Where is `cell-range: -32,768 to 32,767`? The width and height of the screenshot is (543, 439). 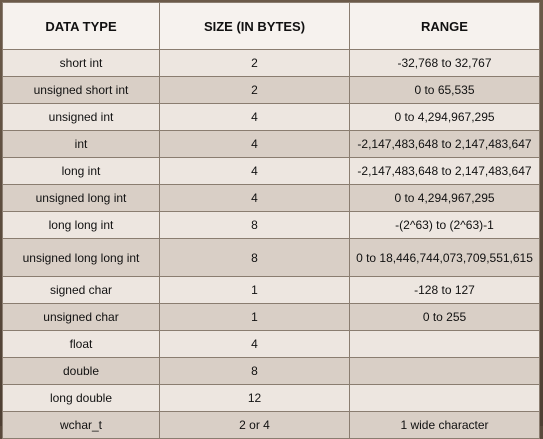
cell-range: -32,768 to 32,767 is located at coordinates (444, 63).